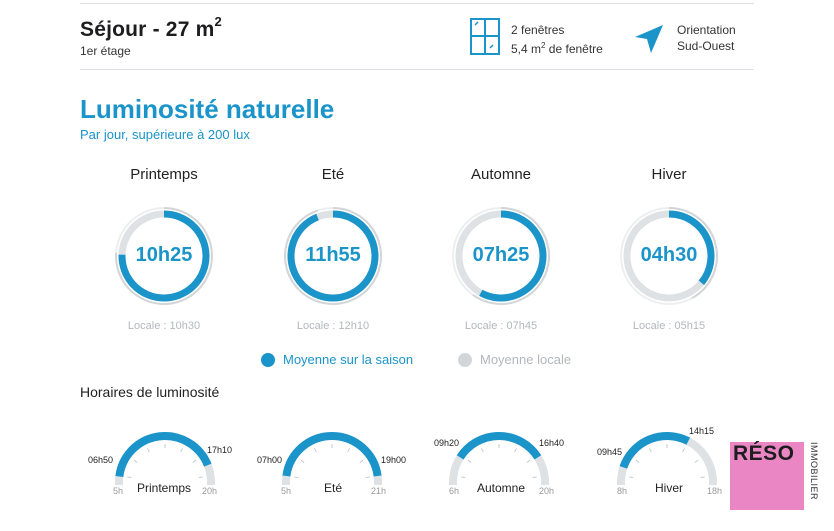 The image size is (834, 531). I want to click on hours-end-printemps: 17h10, so click(220, 450).